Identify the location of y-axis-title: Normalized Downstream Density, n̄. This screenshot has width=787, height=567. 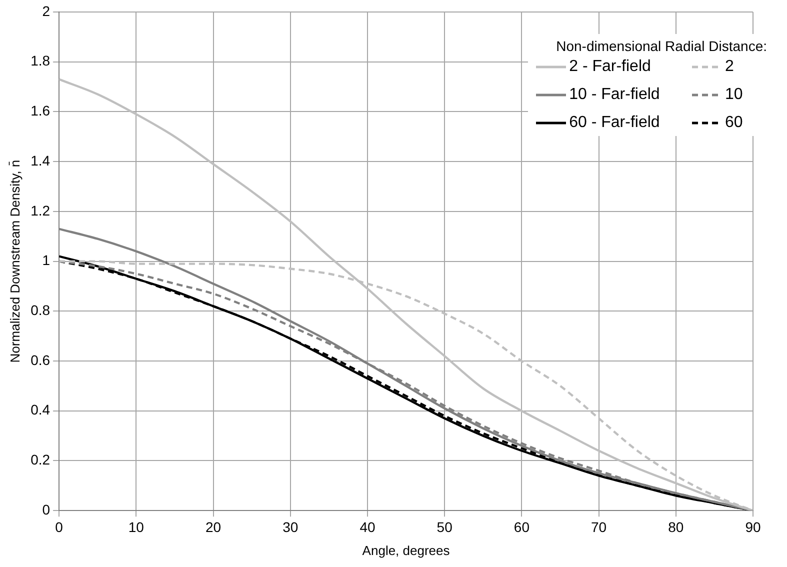
(14, 261).